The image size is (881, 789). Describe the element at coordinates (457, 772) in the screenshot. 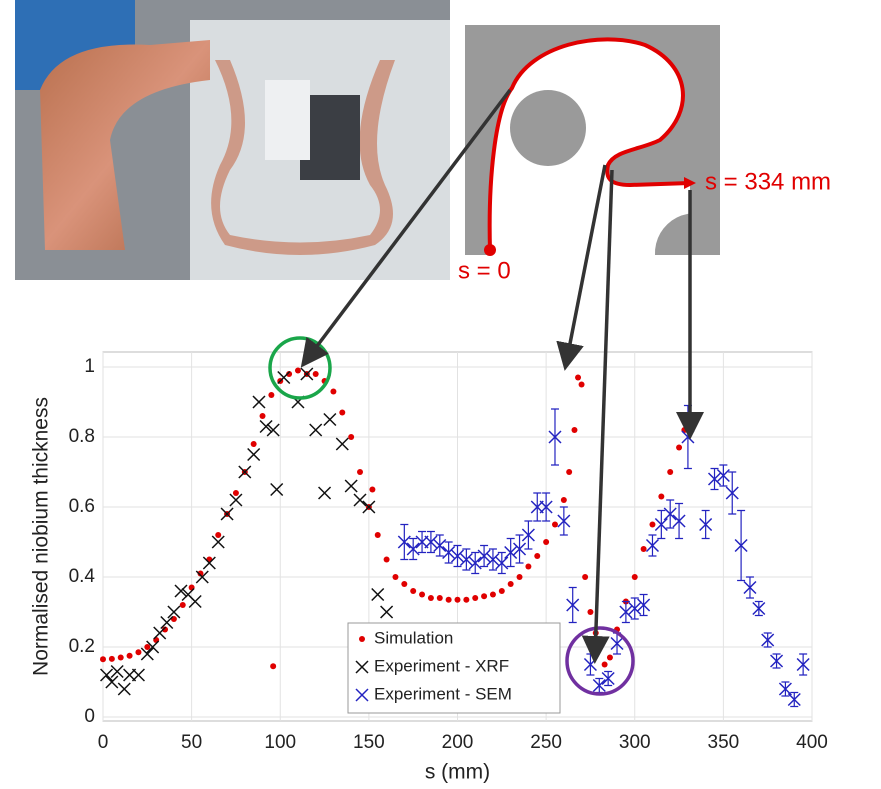

I see `x-axis-label: s (mm)` at that location.